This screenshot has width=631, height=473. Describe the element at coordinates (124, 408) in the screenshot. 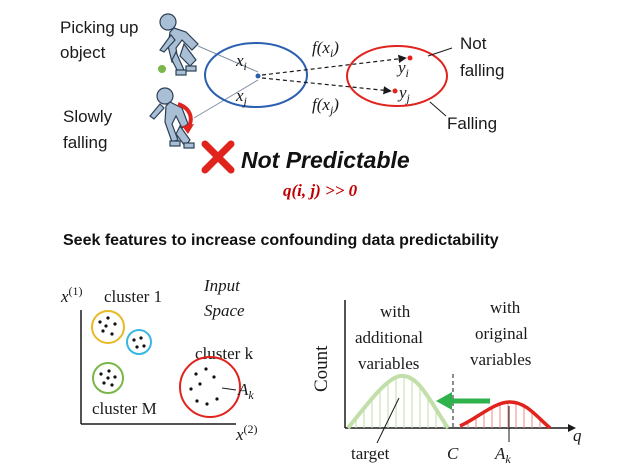

I see `cluster-m-label: cluster M` at that location.